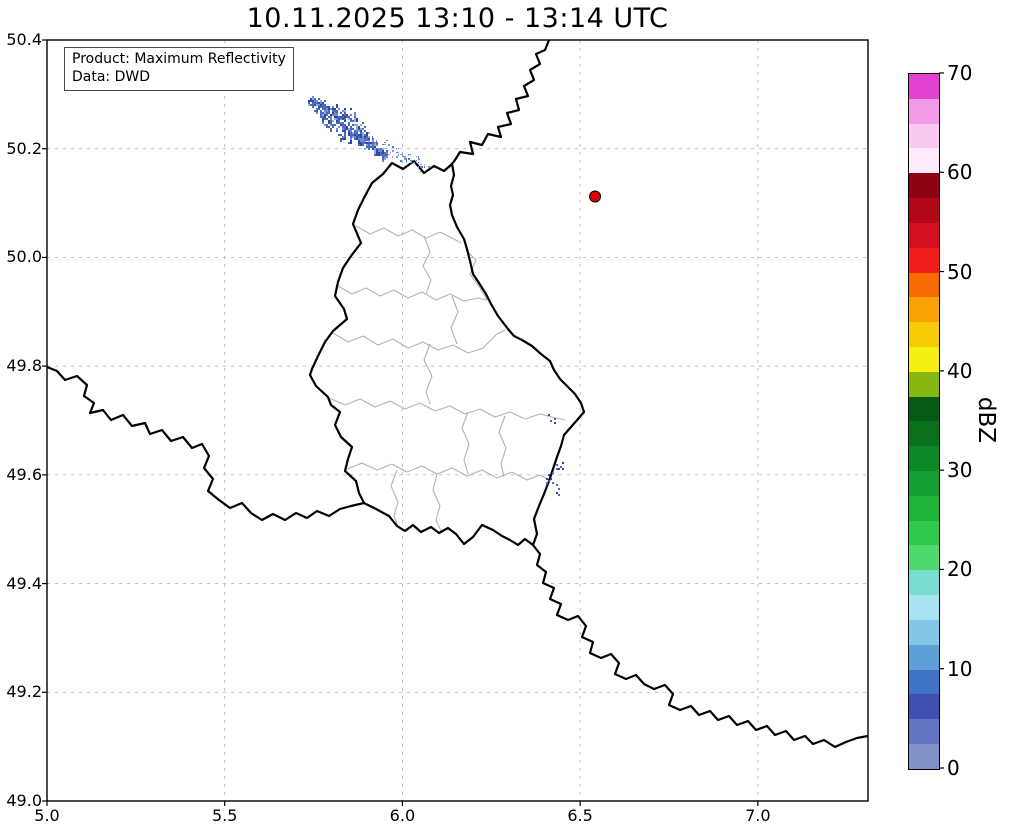 This screenshot has height=834, width=1023. I want to click on radar-echoes, so click(436, 296).